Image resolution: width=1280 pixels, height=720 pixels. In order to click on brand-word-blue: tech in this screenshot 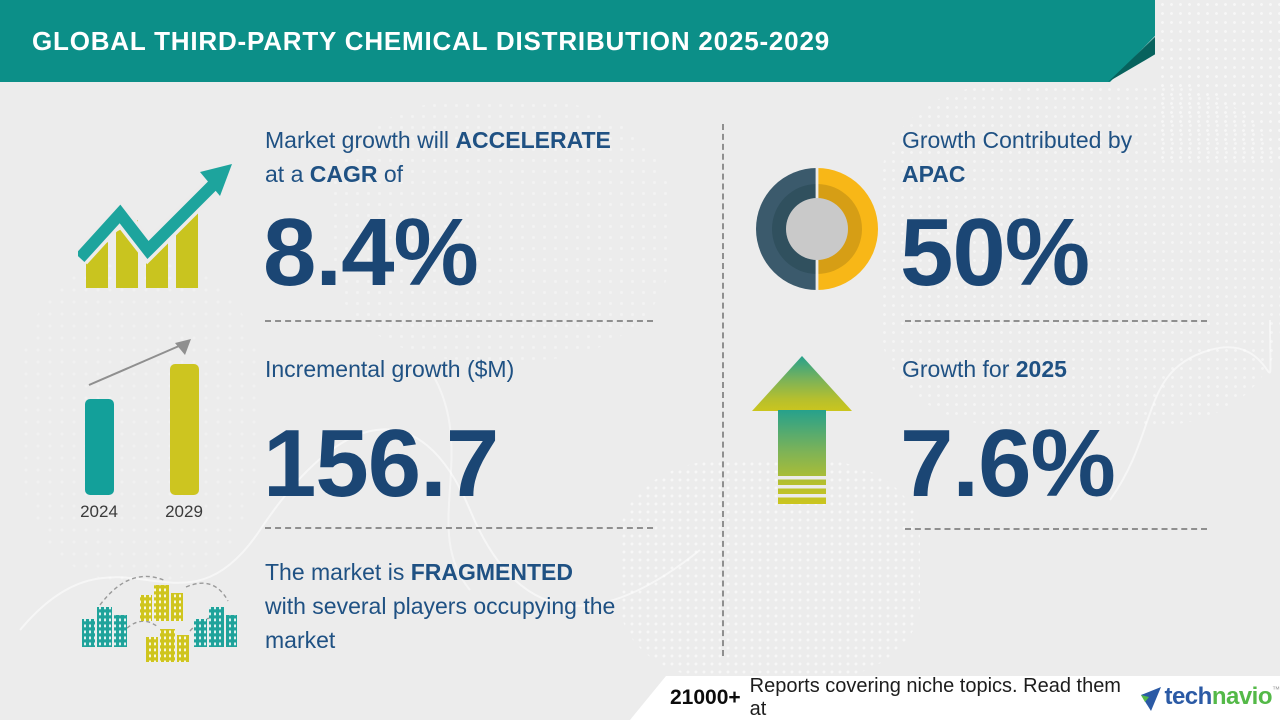, I will do `click(1188, 696)`.